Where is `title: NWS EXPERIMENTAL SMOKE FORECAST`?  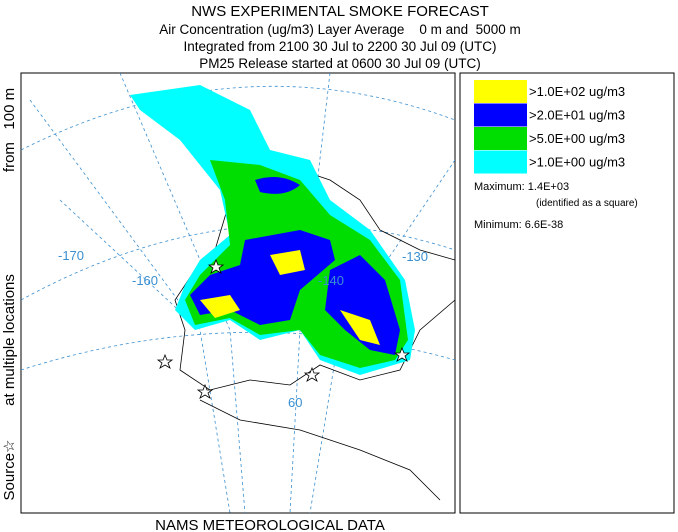 title: NWS EXPERIMENTAL SMOKE FORECAST is located at coordinates (340, 11).